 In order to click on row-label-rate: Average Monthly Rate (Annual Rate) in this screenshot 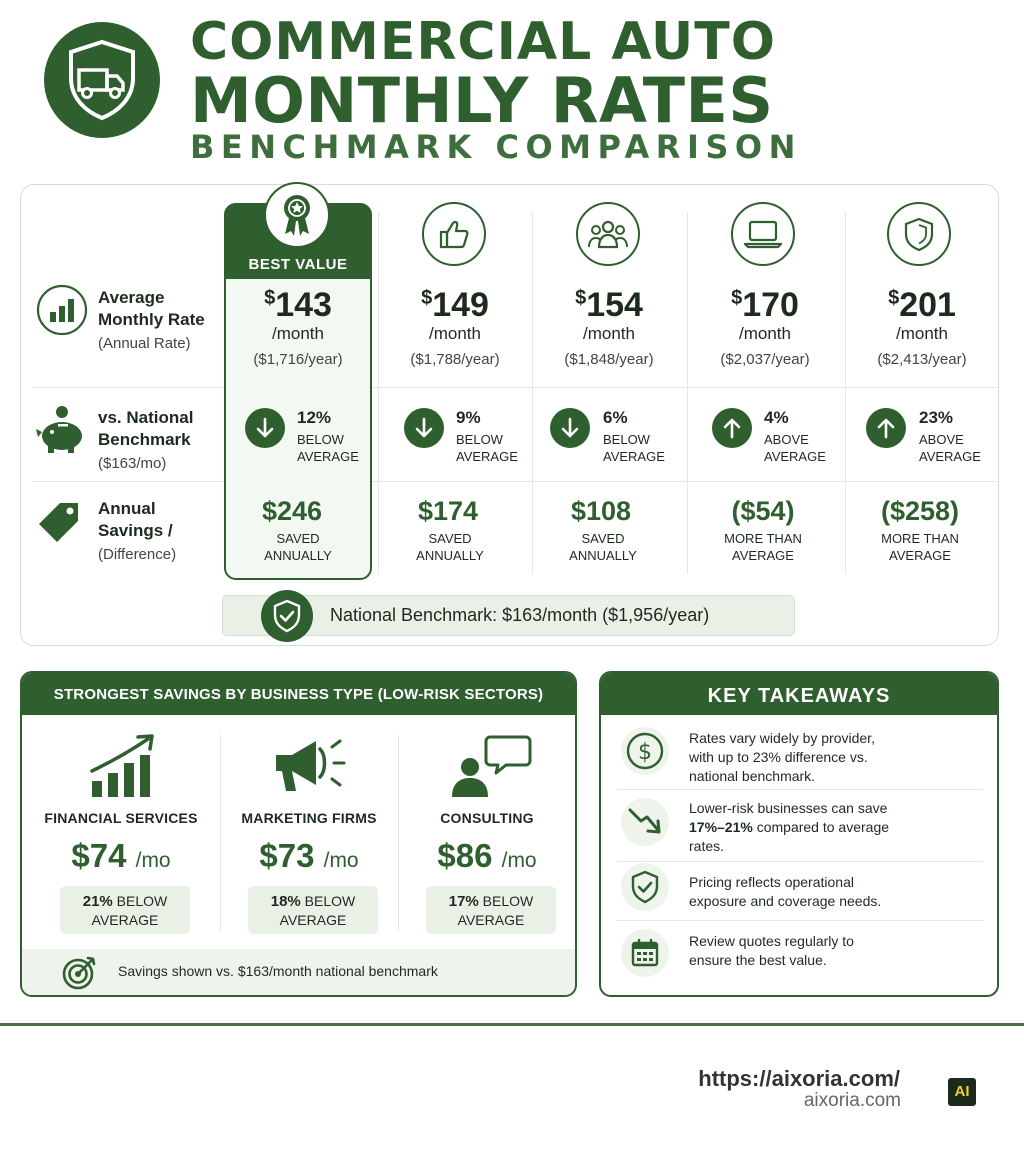, I will do `click(151, 320)`.